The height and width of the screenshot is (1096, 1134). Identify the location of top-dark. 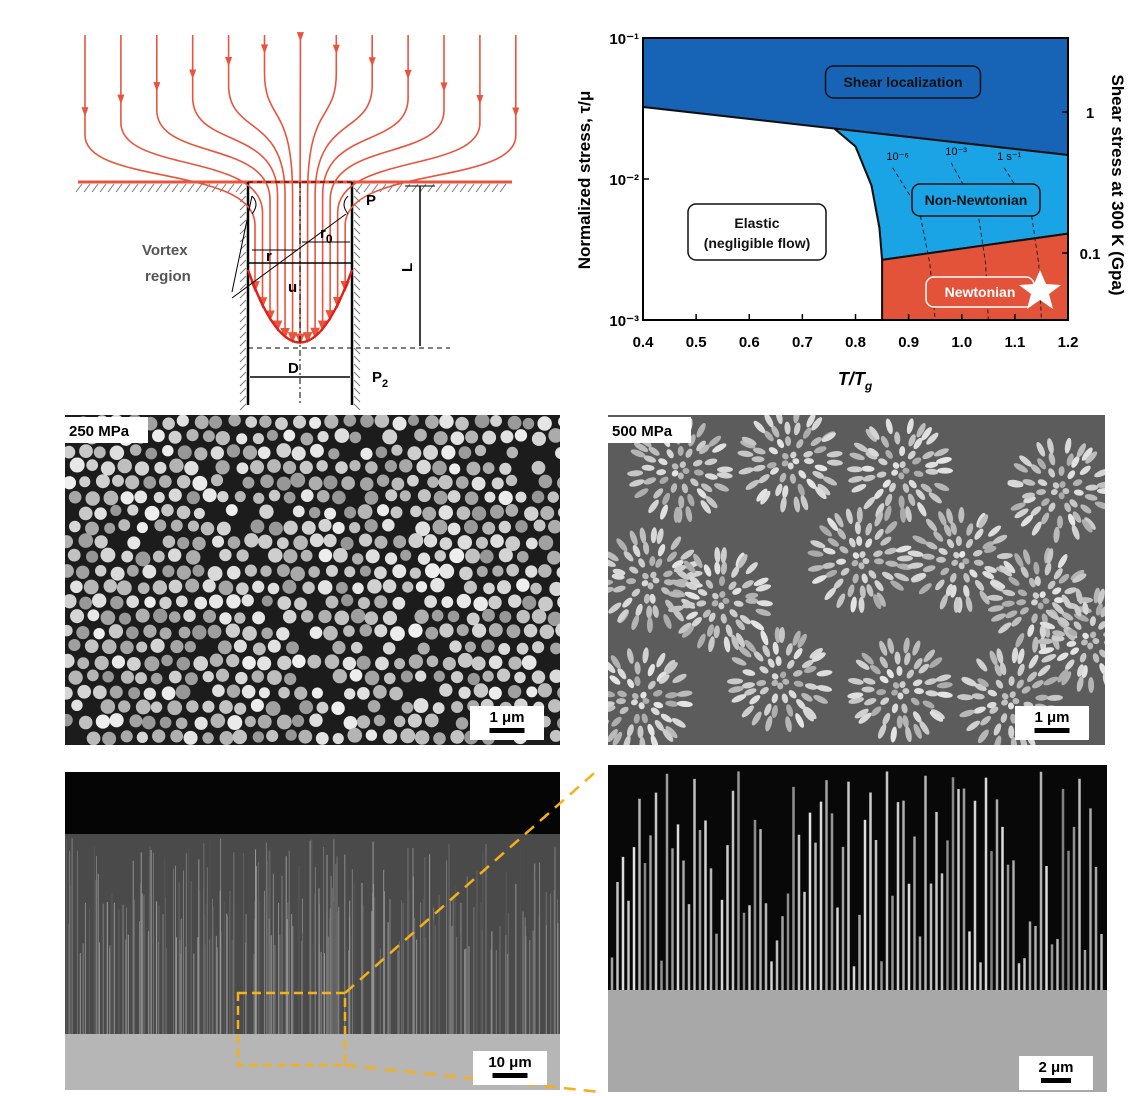
(312, 803).